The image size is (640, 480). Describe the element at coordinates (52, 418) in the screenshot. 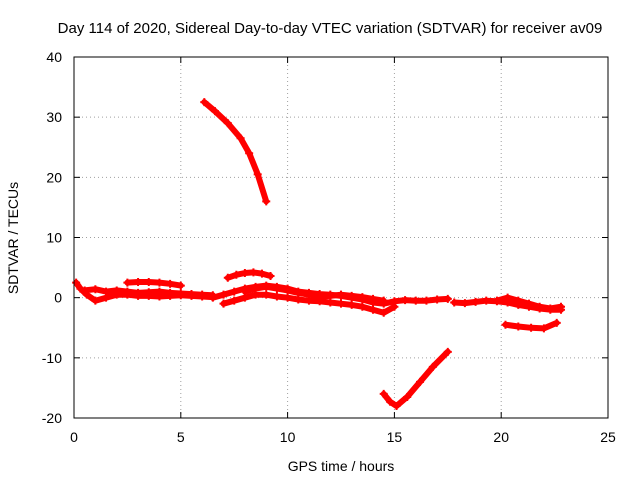

I see `y-tick-label: -20` at that location.